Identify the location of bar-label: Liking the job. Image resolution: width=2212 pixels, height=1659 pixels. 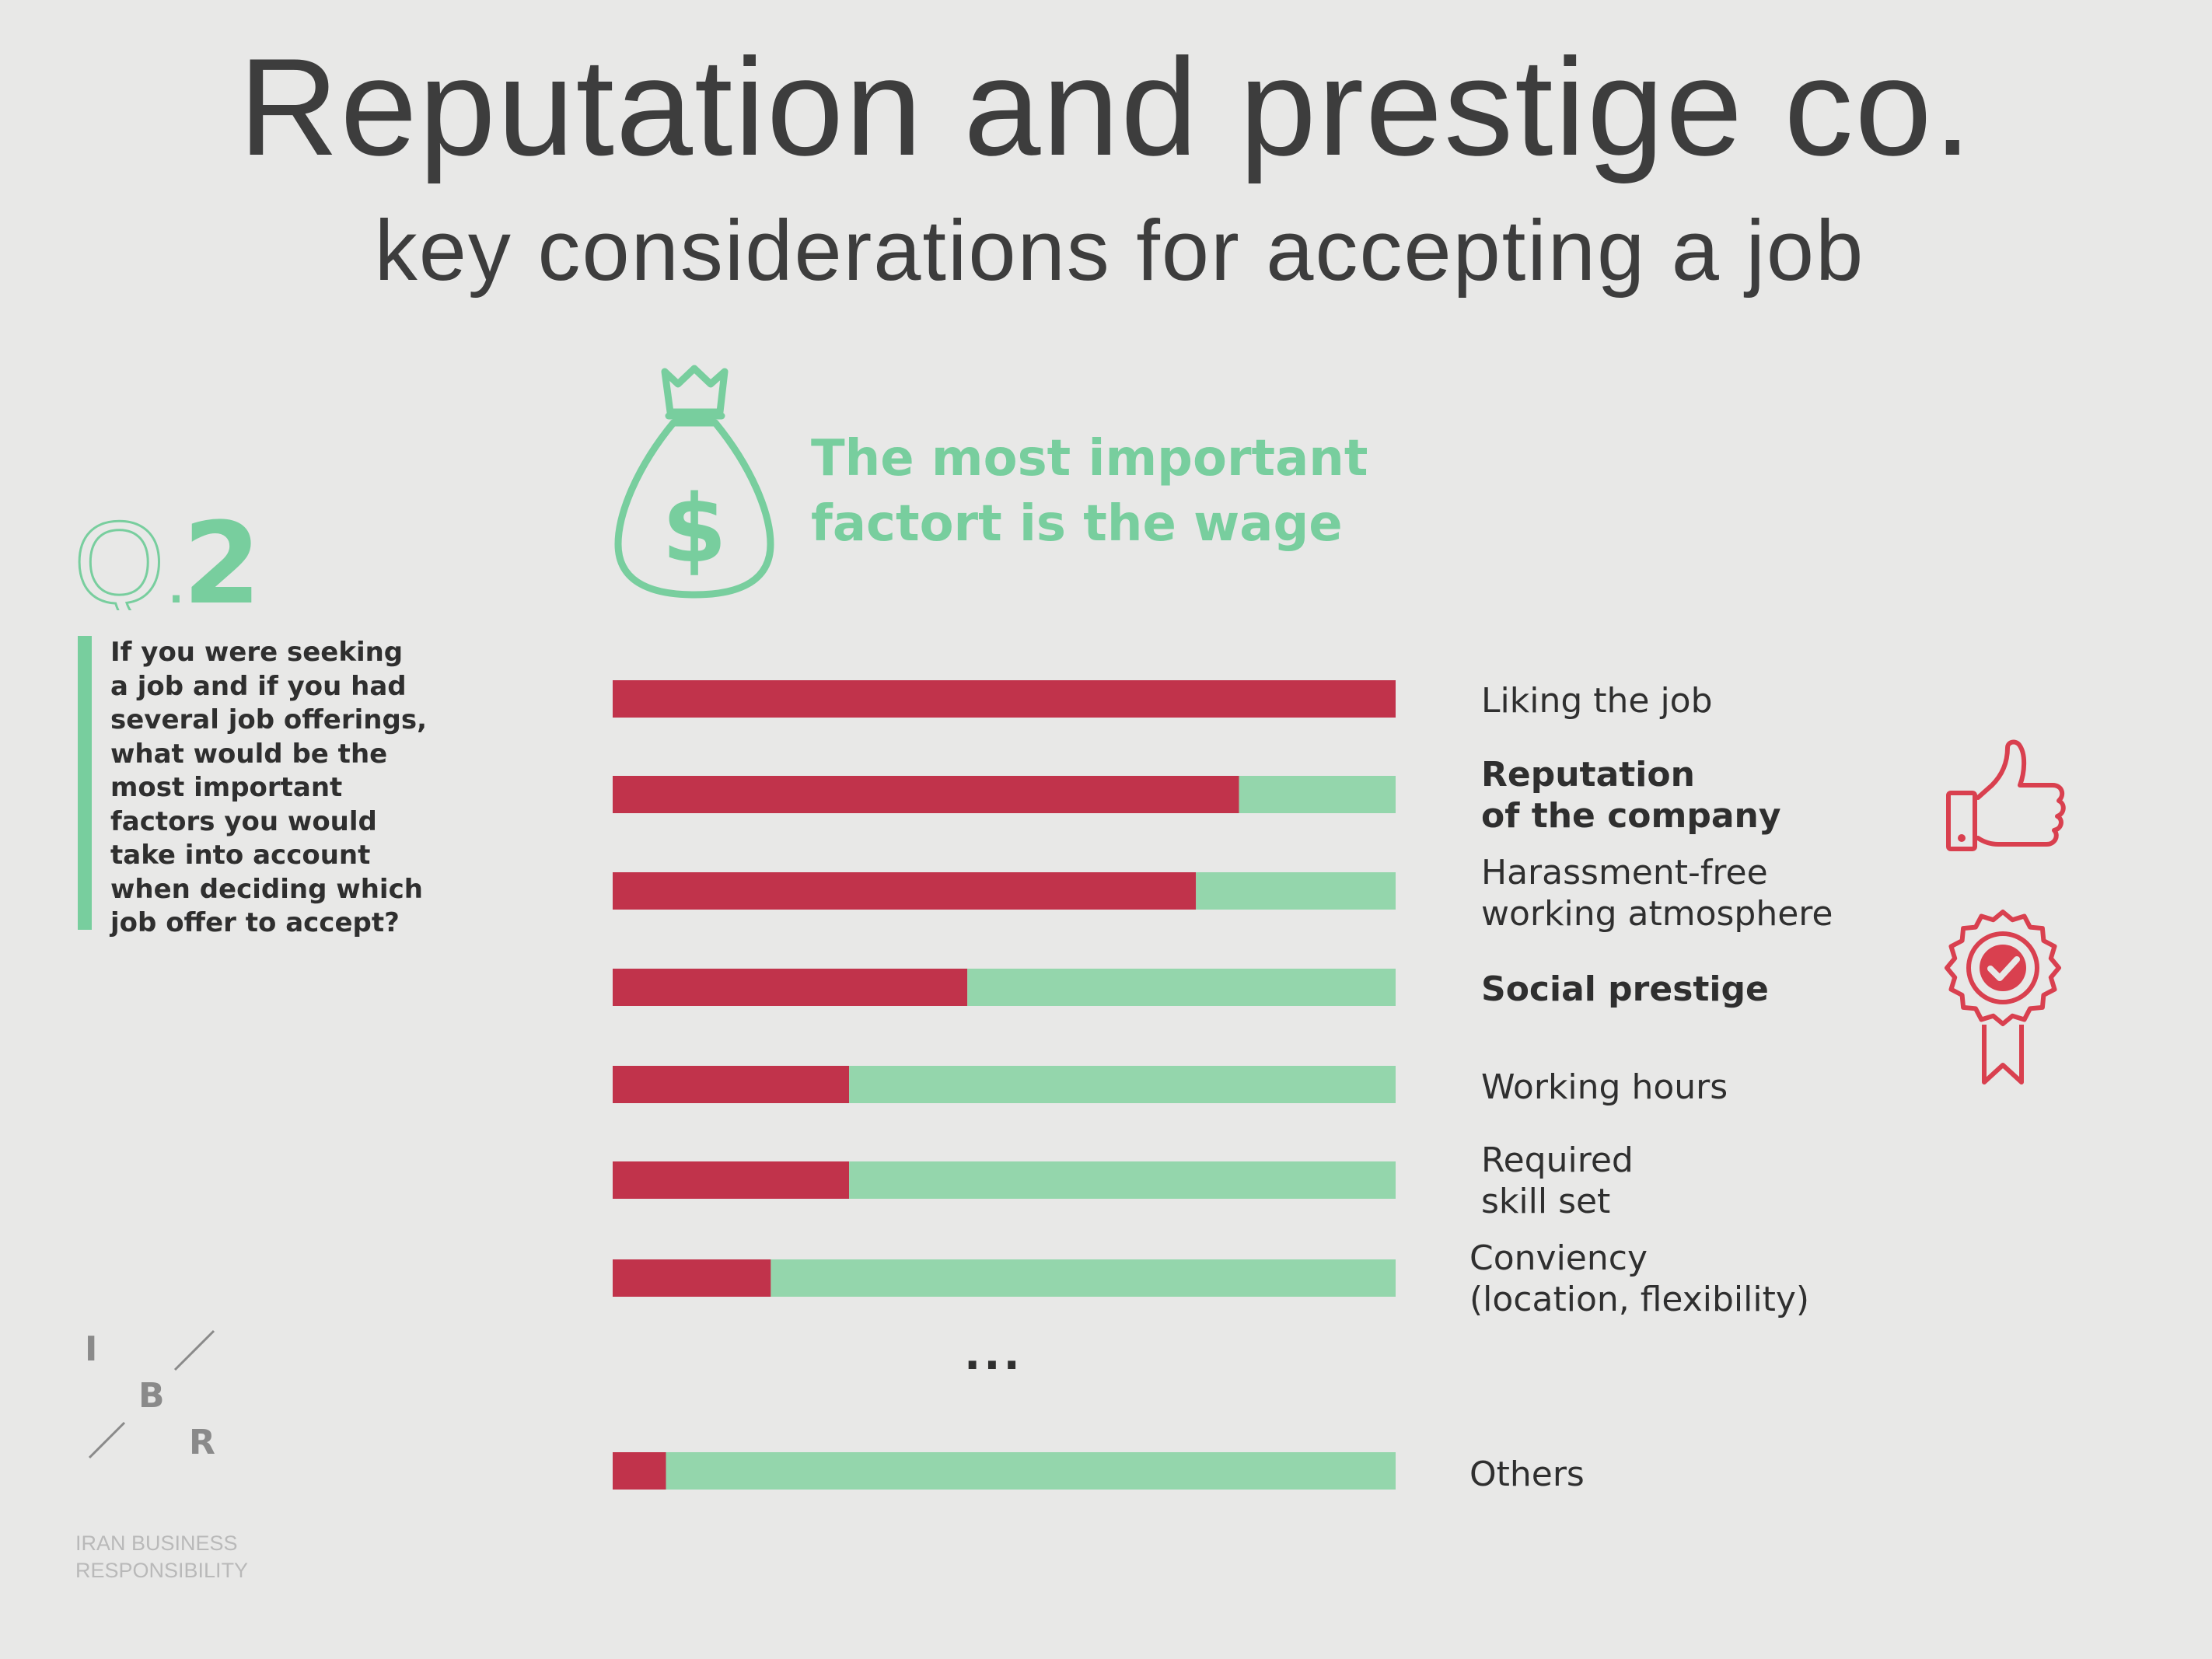
(1597, 700).